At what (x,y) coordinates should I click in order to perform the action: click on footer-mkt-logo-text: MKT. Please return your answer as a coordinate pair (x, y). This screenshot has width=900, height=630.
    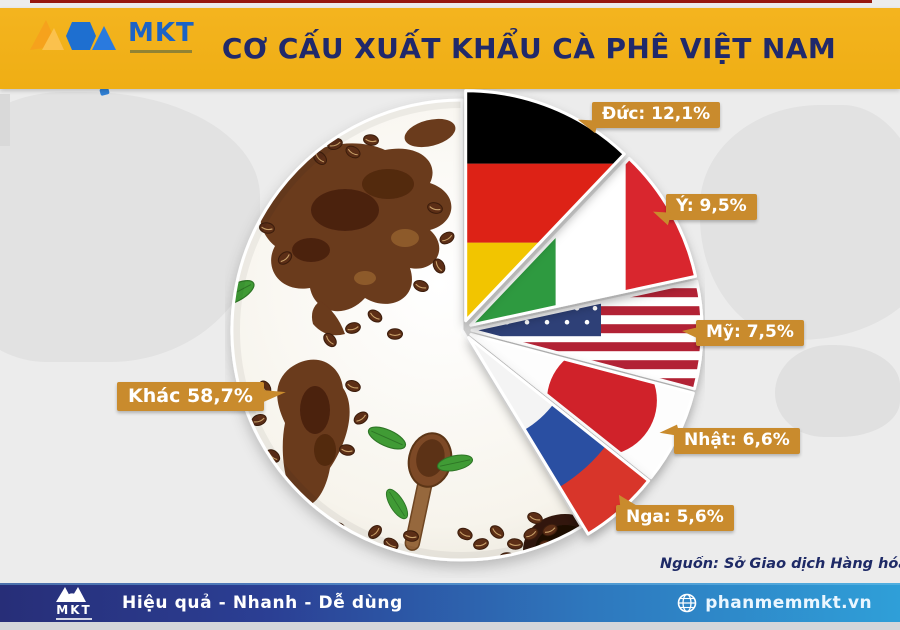
    Looking at the image, I should click on (74, 610).